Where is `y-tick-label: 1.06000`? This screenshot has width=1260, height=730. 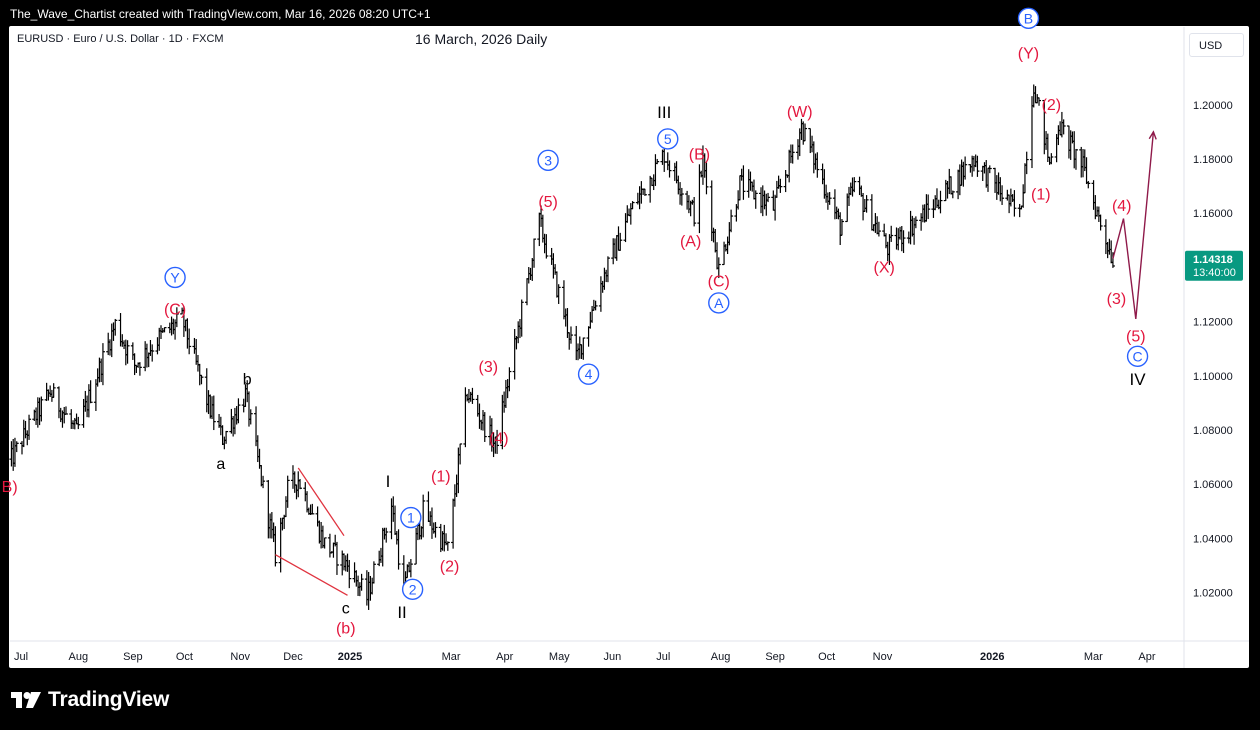
y-tick-label: 1.06000 is located at coordinates (1213, 485).